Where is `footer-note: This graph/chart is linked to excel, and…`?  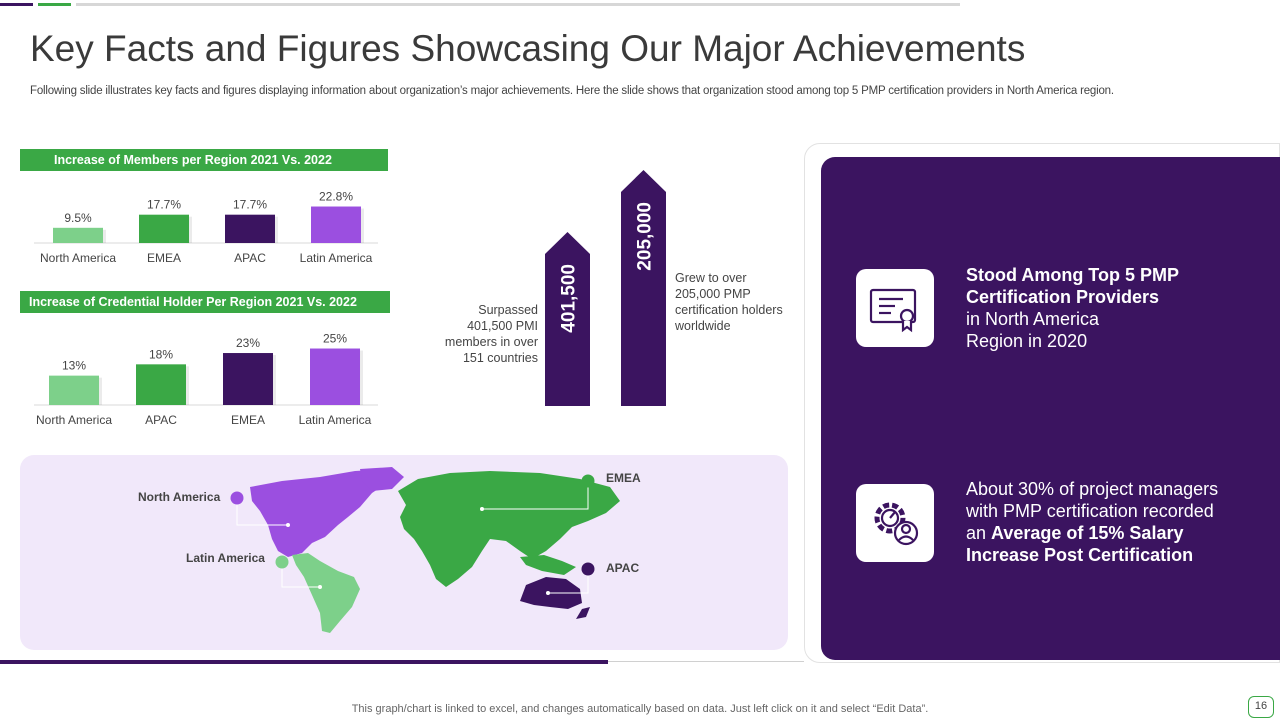 footer-note: This graph/chart is linked to excel, and… is located at coordinates (640, 709).